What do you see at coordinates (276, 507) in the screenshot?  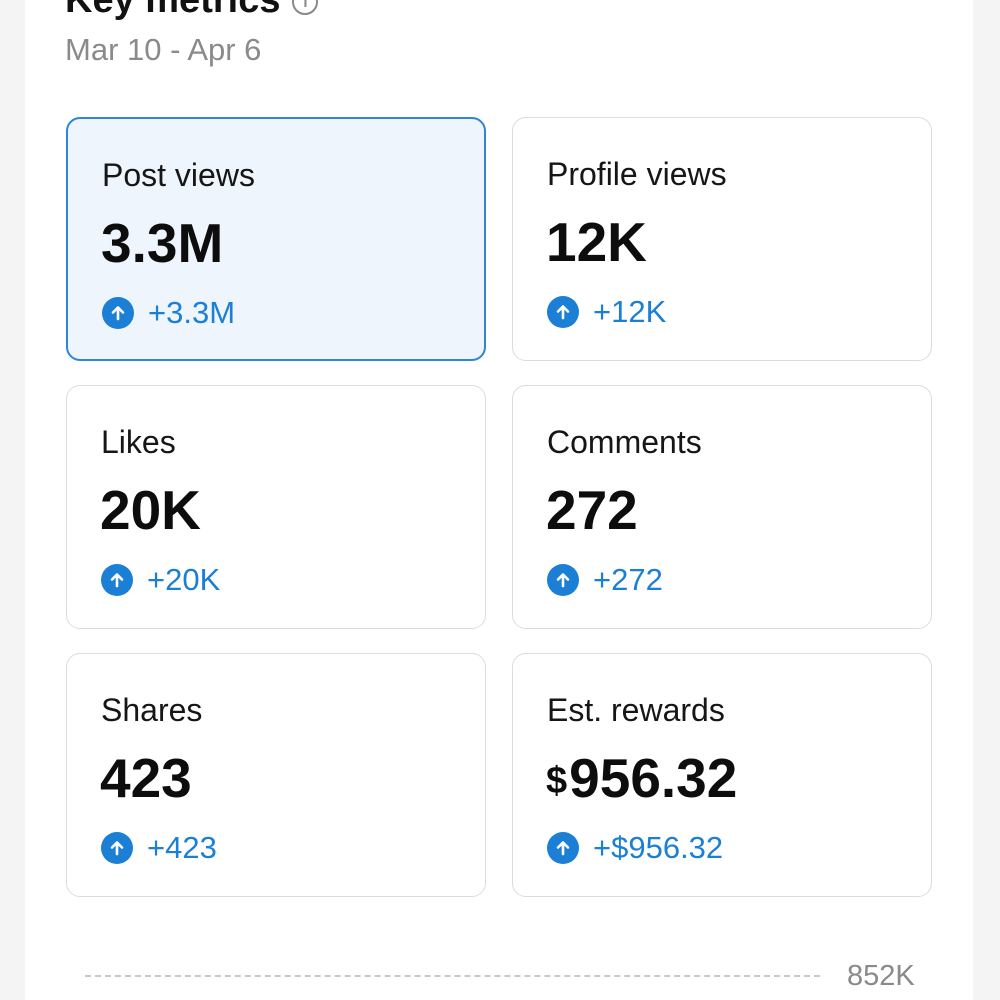 I see `metric-card-likes: Likes 20K +20K` at bounding box center [276, 507].